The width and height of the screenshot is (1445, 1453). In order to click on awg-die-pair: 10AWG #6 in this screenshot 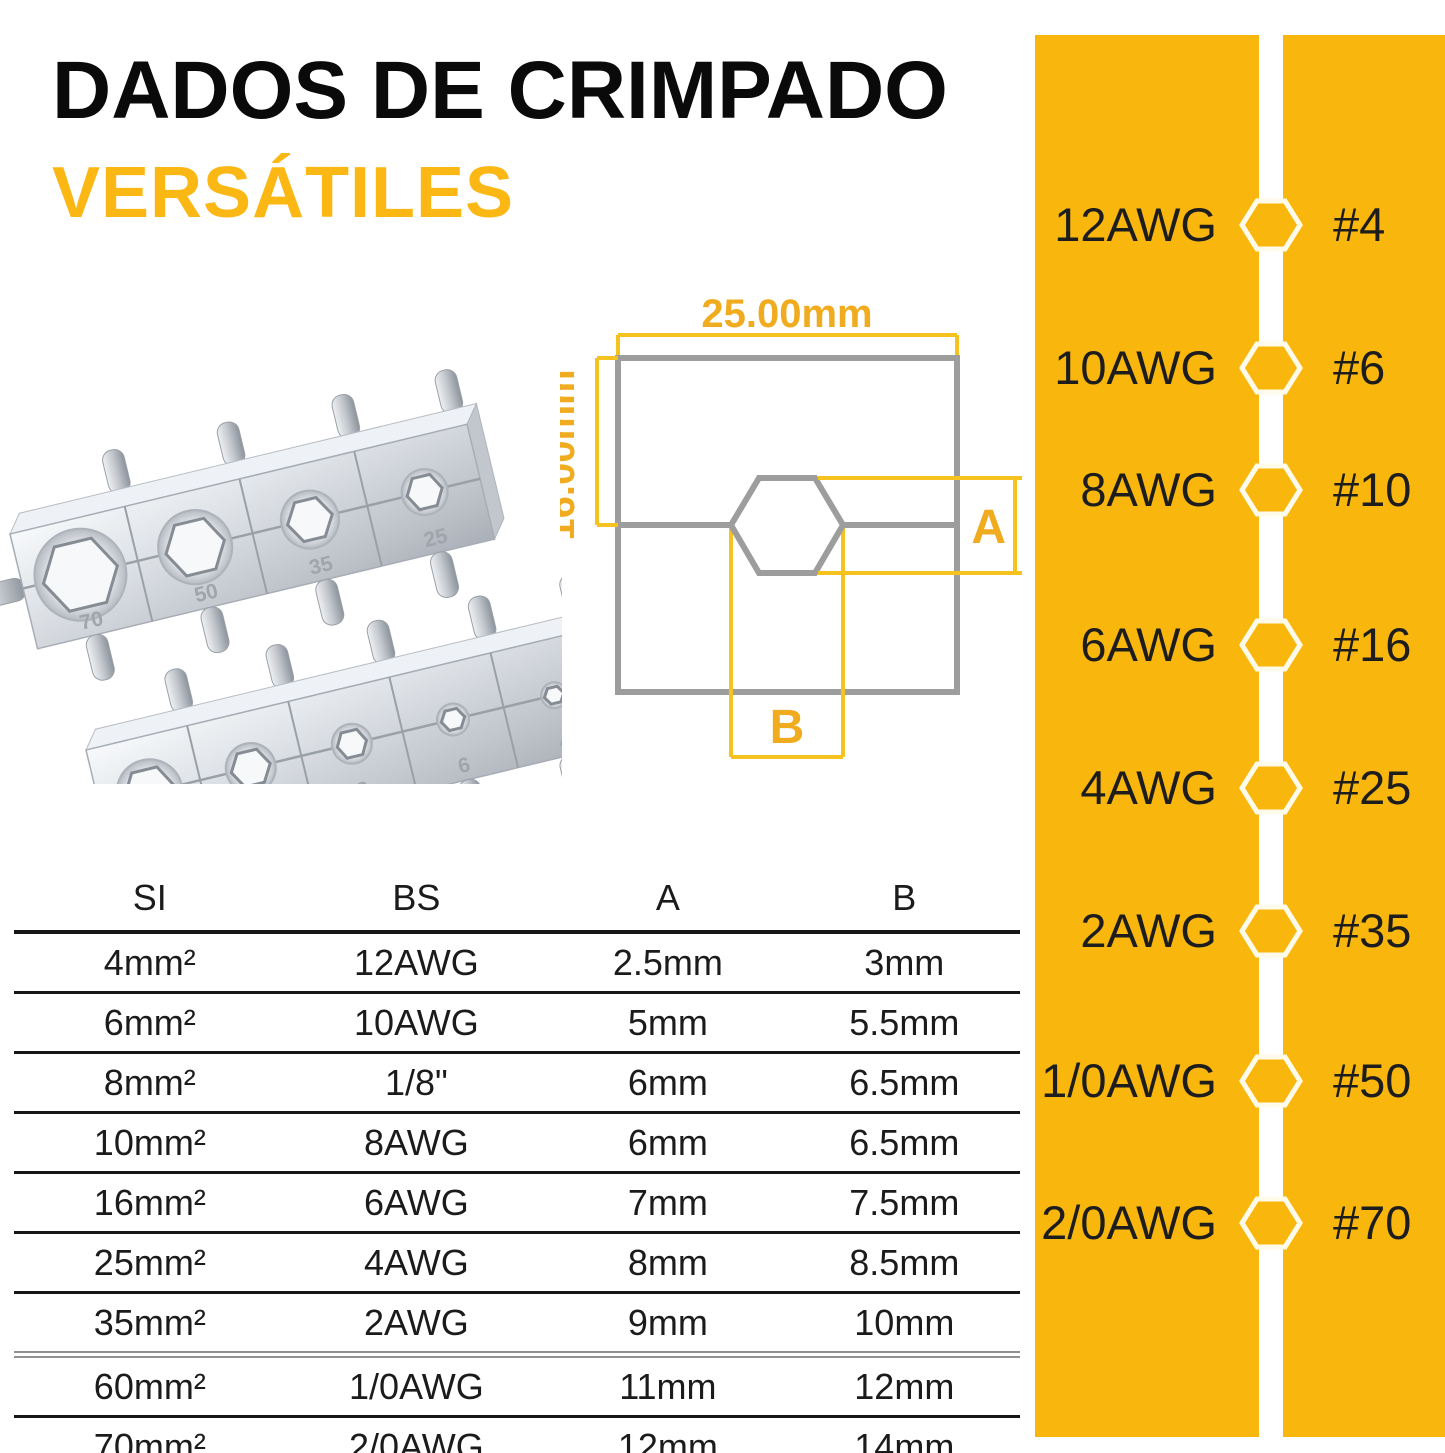, I will do `click(1240, 368)`.